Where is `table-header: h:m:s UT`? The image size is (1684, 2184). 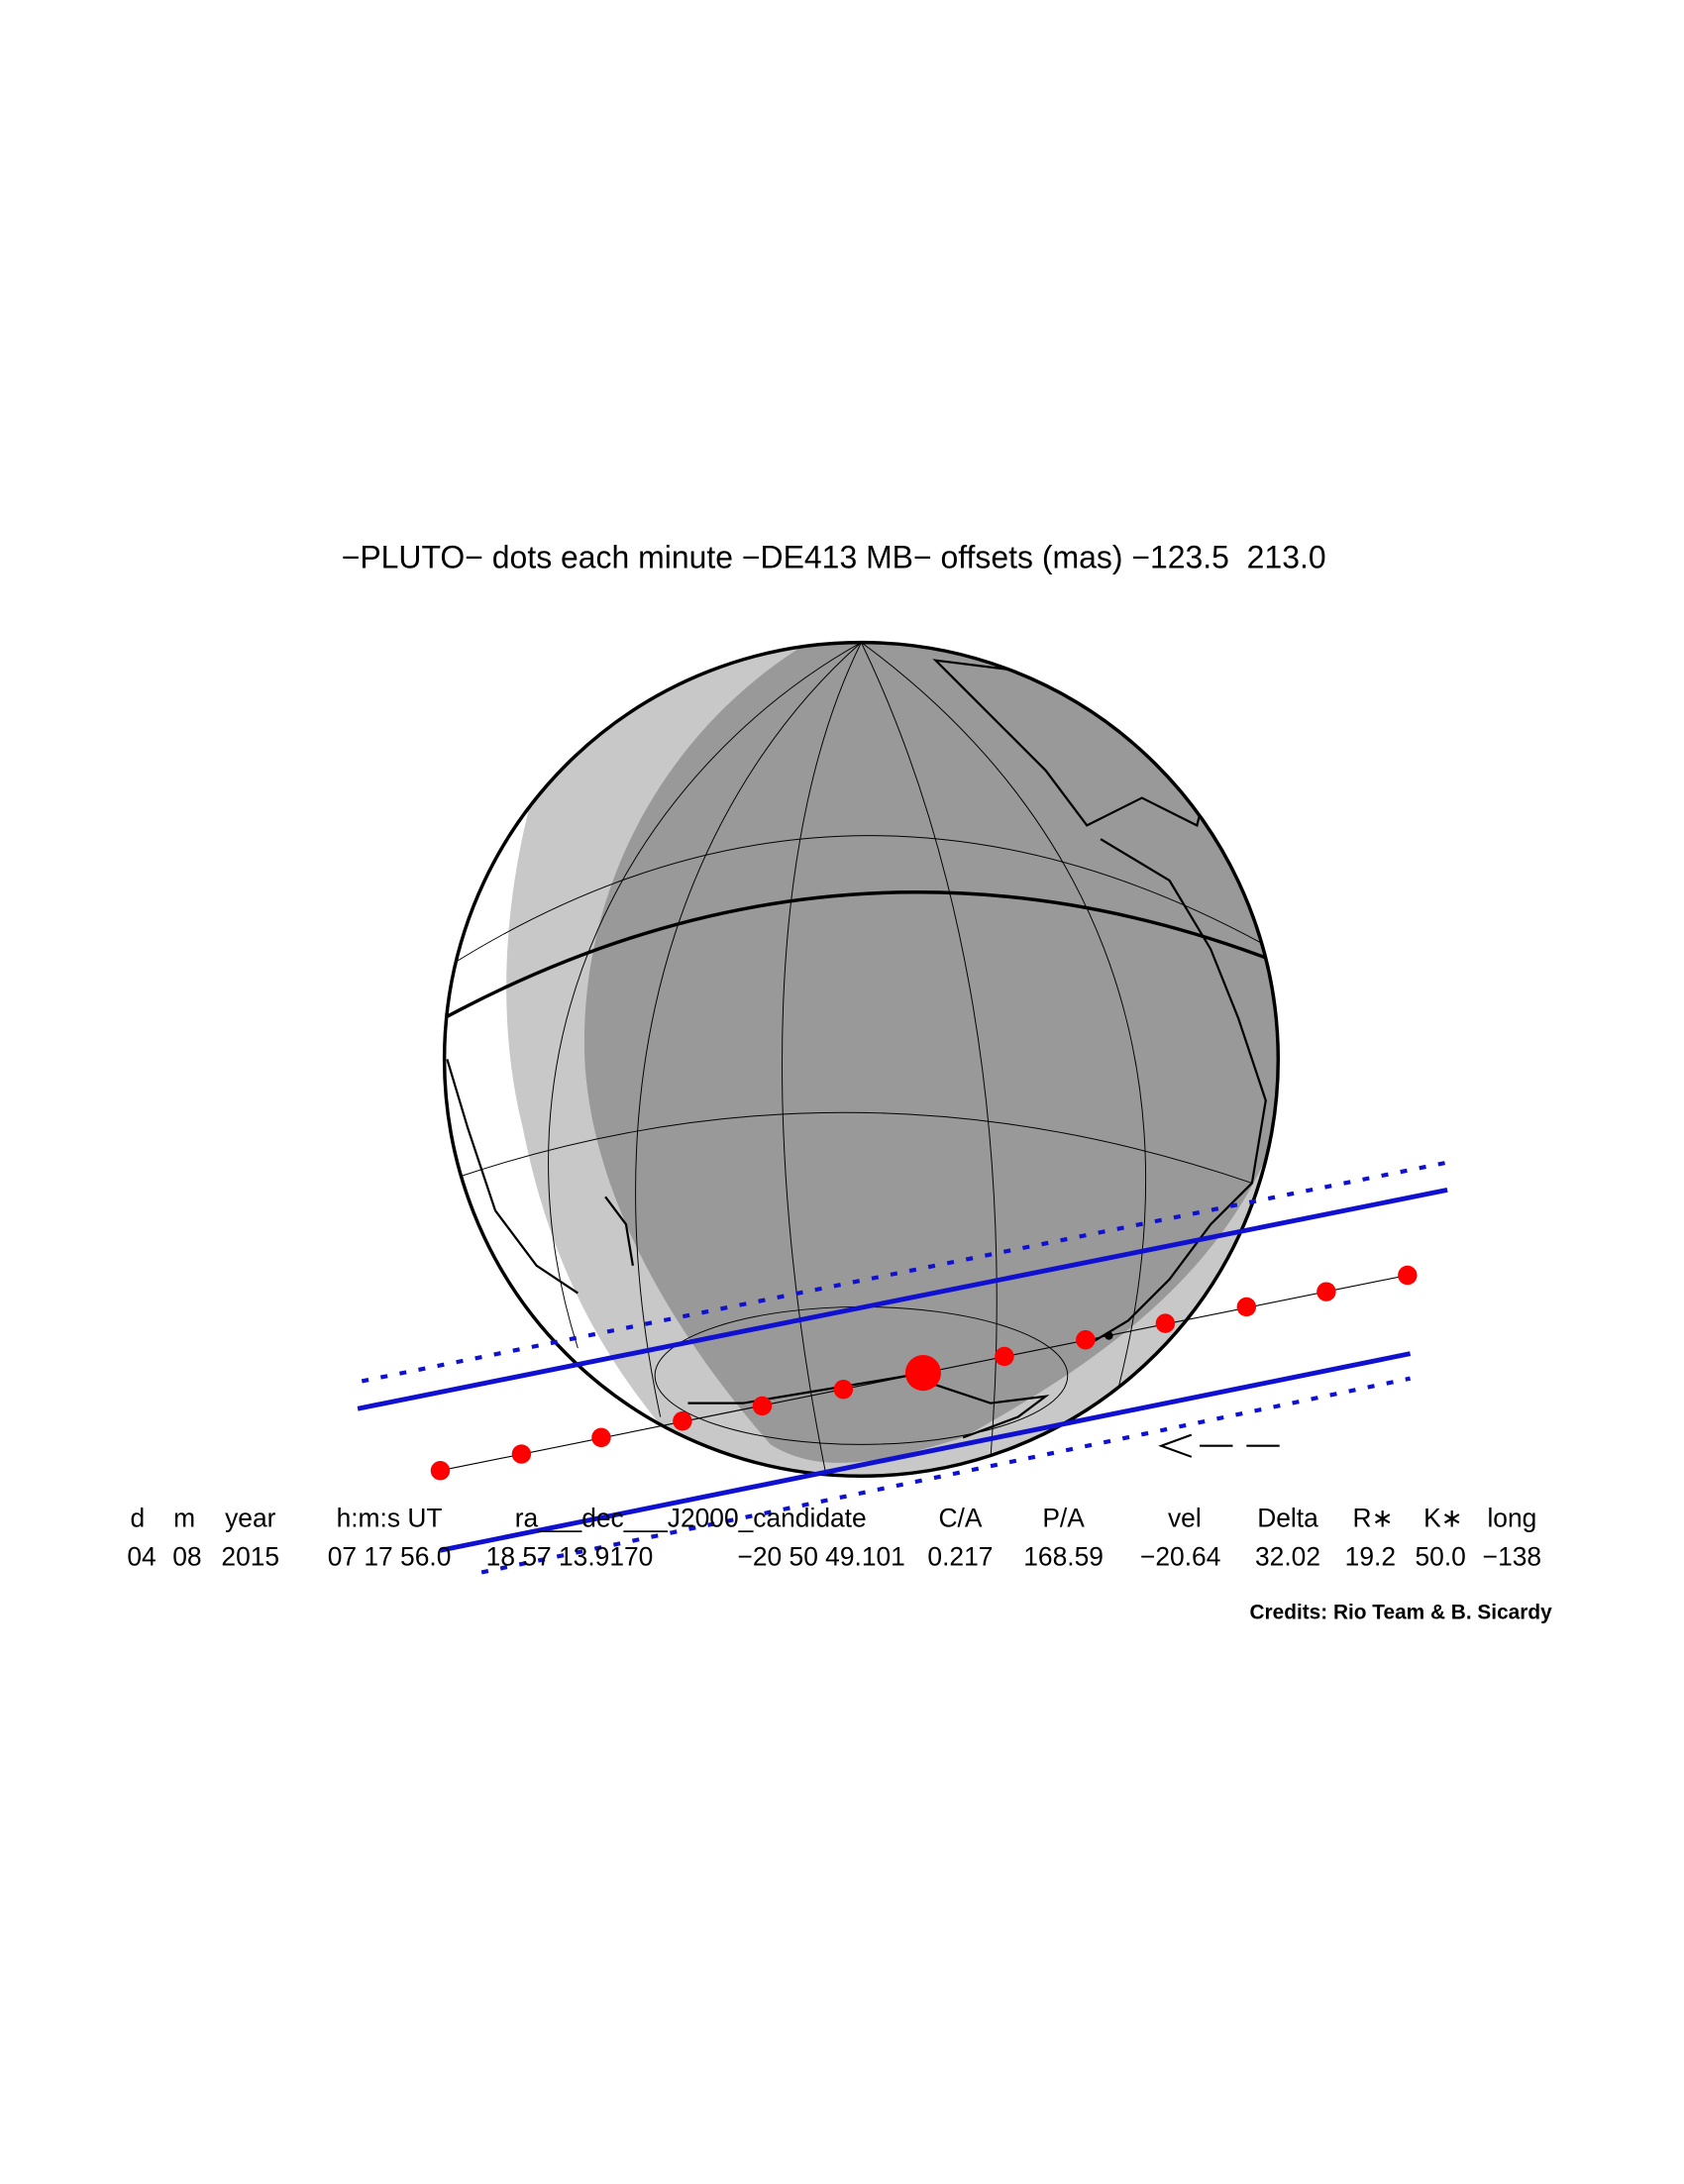 table-header: h:m:s UT is located at coordinates (390, 1518).